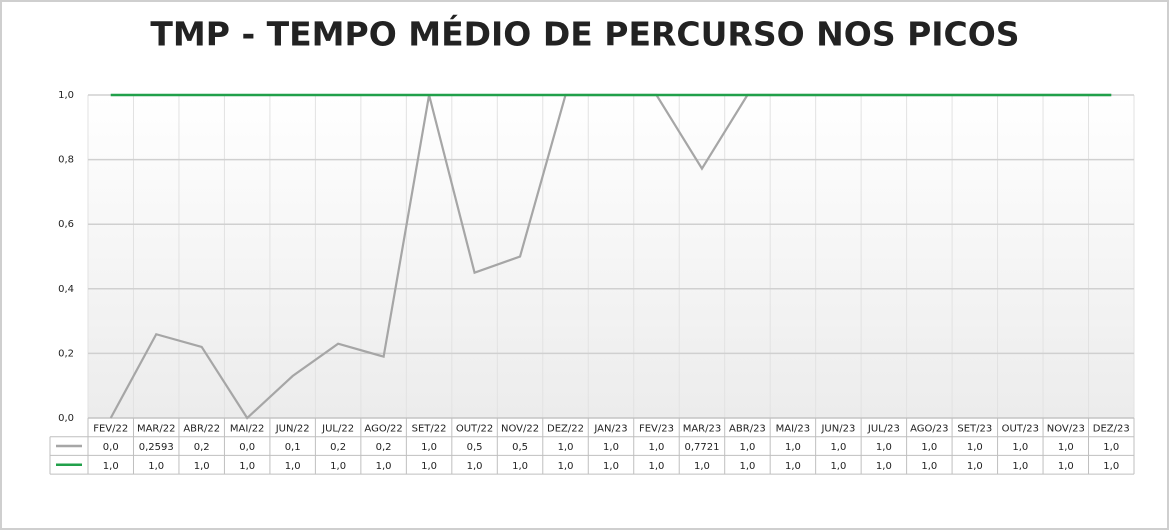 The image size is (1171, 532). I want to click on x-tick-label: MAI/22, so click(247, 428).